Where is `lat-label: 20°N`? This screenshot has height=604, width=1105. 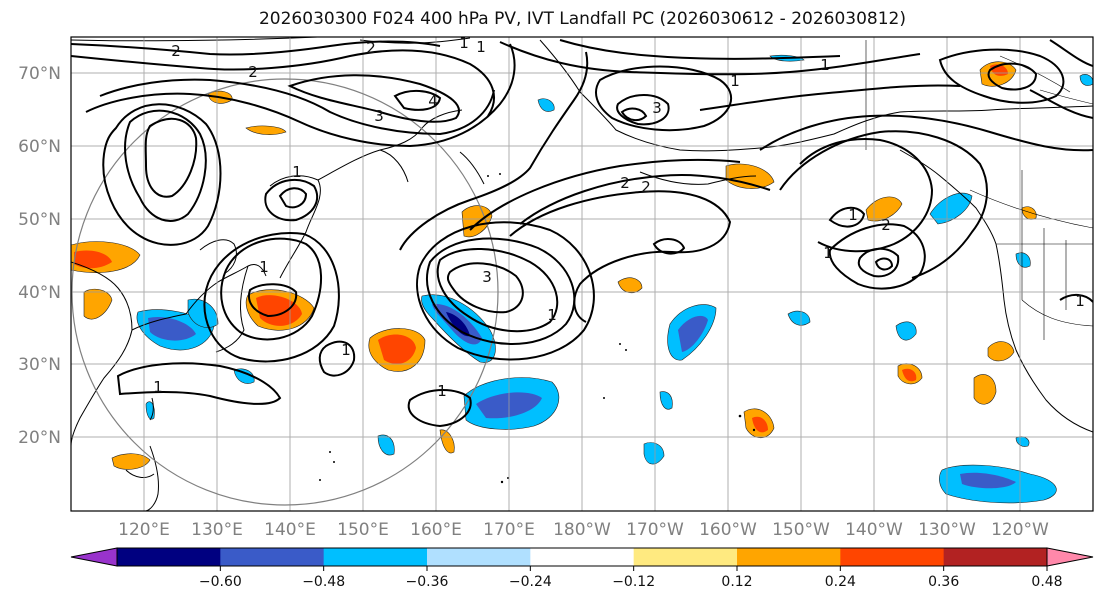
lat-label: 20°N is located at coordinates (39, 438).